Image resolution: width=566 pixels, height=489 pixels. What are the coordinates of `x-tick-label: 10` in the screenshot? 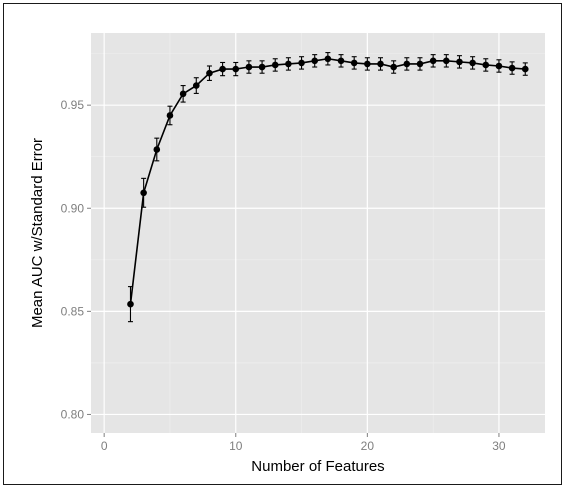 It's located at (236, 446).